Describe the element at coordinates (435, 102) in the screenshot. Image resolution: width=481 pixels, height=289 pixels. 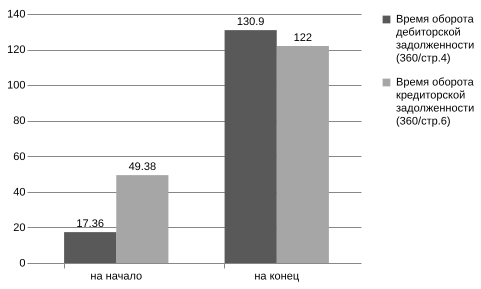
I see `legend-label: Время оборота кредиторской задолженности (360/стр.6)` at that location.